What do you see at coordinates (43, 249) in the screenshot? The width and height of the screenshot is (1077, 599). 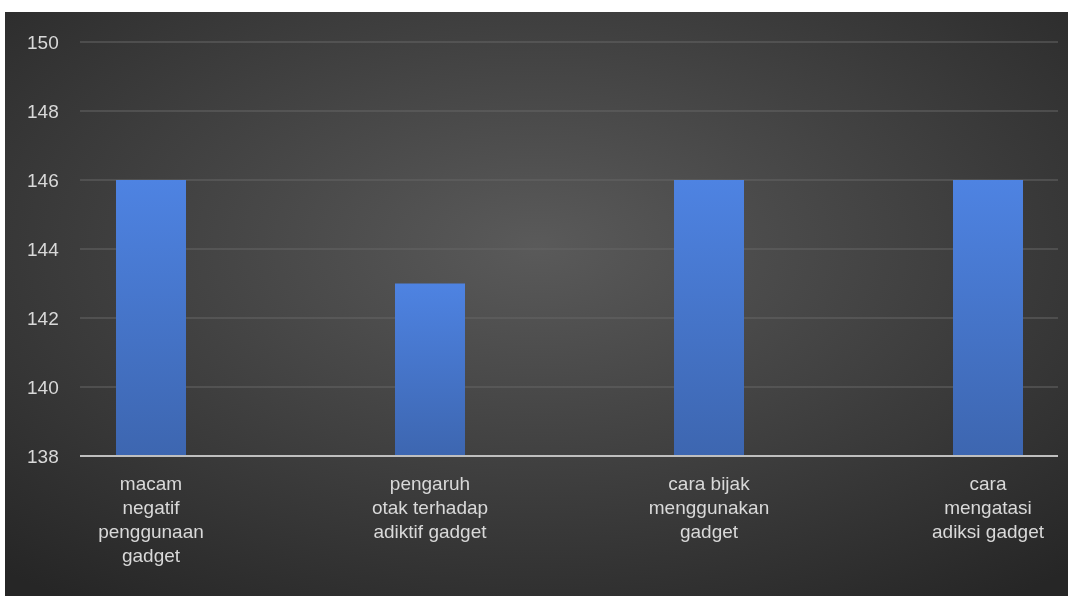 I see `y-tick-label: 144` at bounding box center [43, 249].